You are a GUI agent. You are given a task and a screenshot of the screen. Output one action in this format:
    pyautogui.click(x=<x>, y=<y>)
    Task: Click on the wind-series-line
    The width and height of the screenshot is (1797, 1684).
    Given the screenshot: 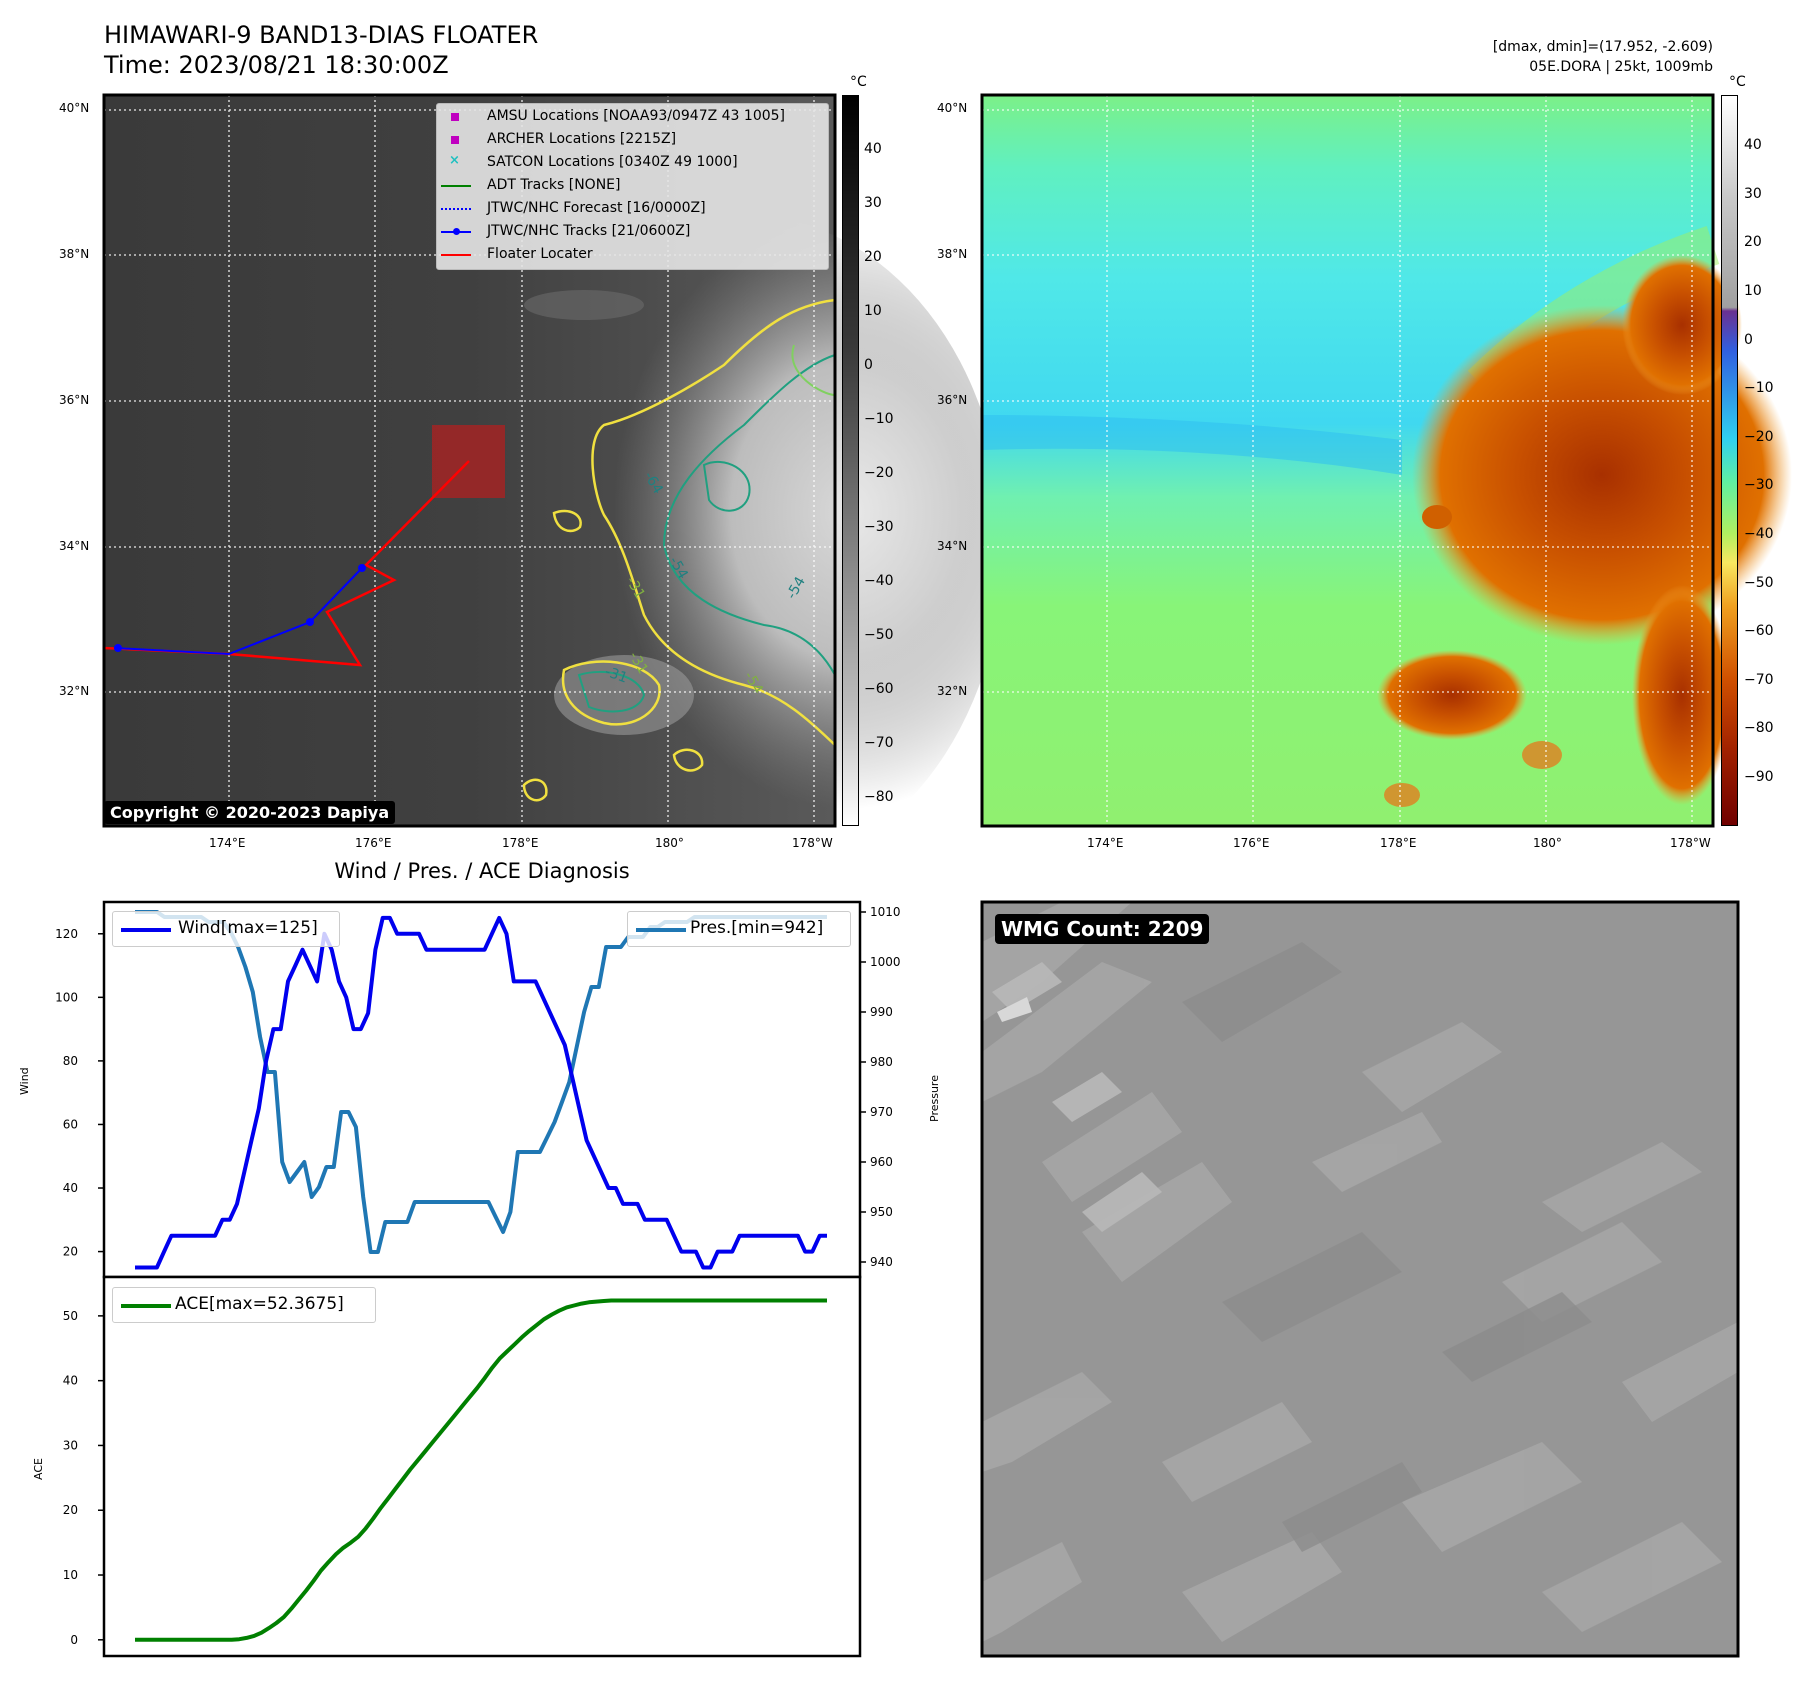 What is the action you would take?
    pyautogui.click(x=481, y=1092)
    